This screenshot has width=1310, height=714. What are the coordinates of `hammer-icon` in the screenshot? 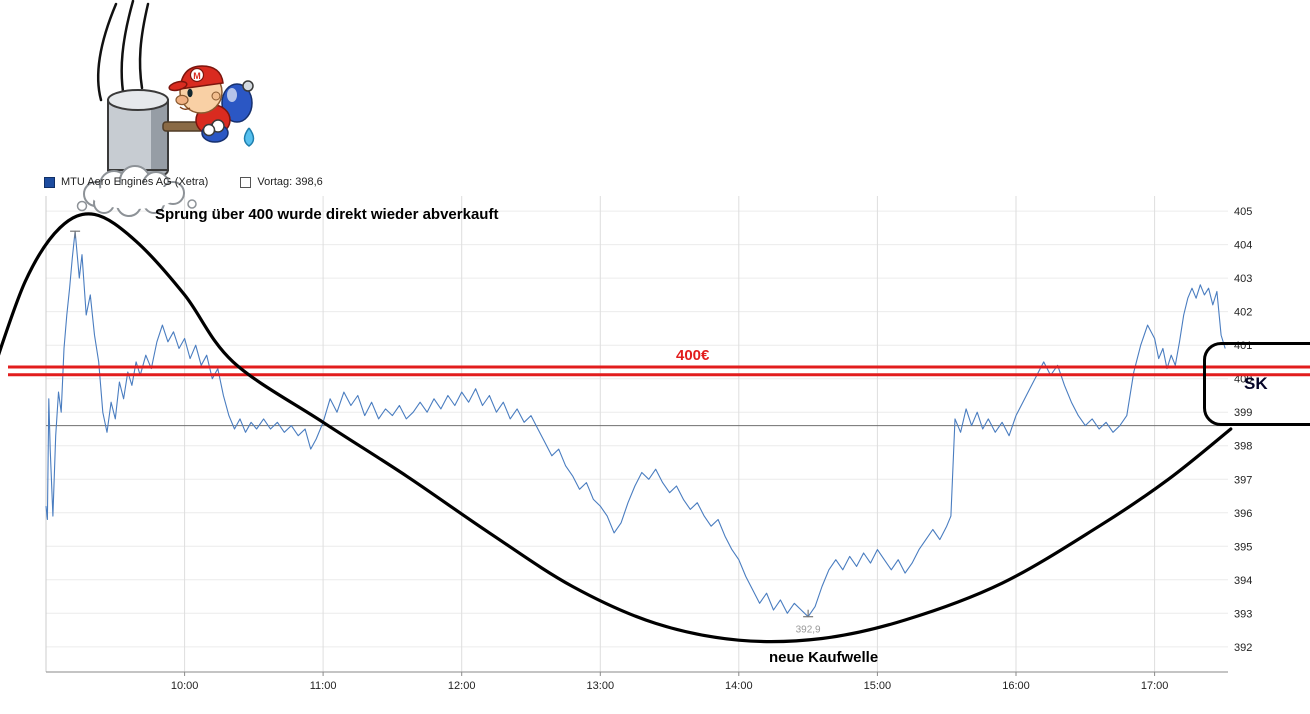 It's located at (163, 135).